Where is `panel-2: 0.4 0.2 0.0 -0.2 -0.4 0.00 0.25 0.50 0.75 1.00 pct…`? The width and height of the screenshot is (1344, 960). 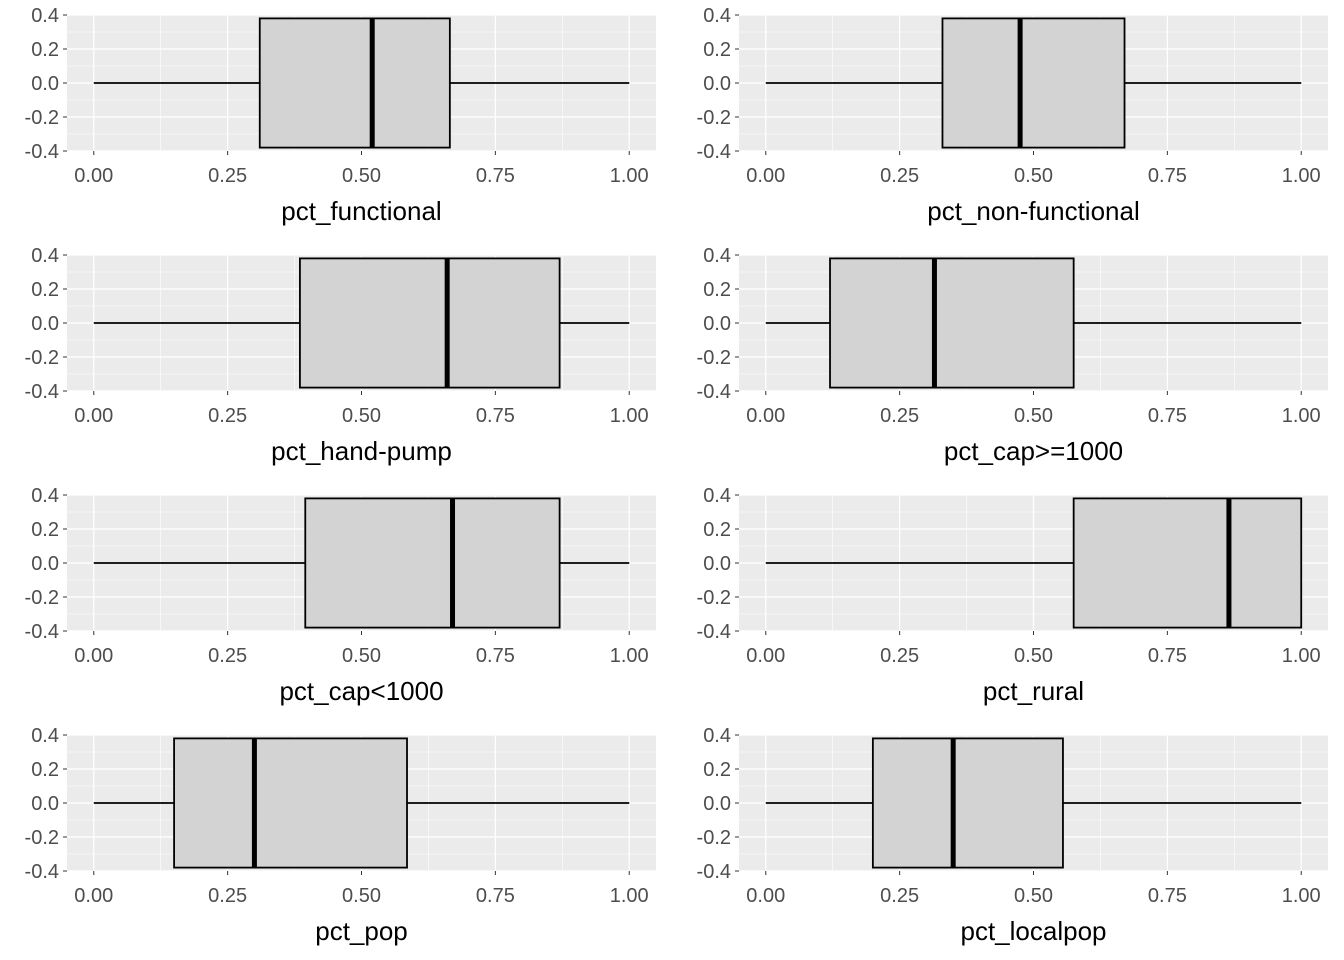 panel-2: 0.4 0.2 0.0 -0.2 -0.4 0.00 0.25 0.50 0.75 1.00 pct… is located at coordinates (340, 355).